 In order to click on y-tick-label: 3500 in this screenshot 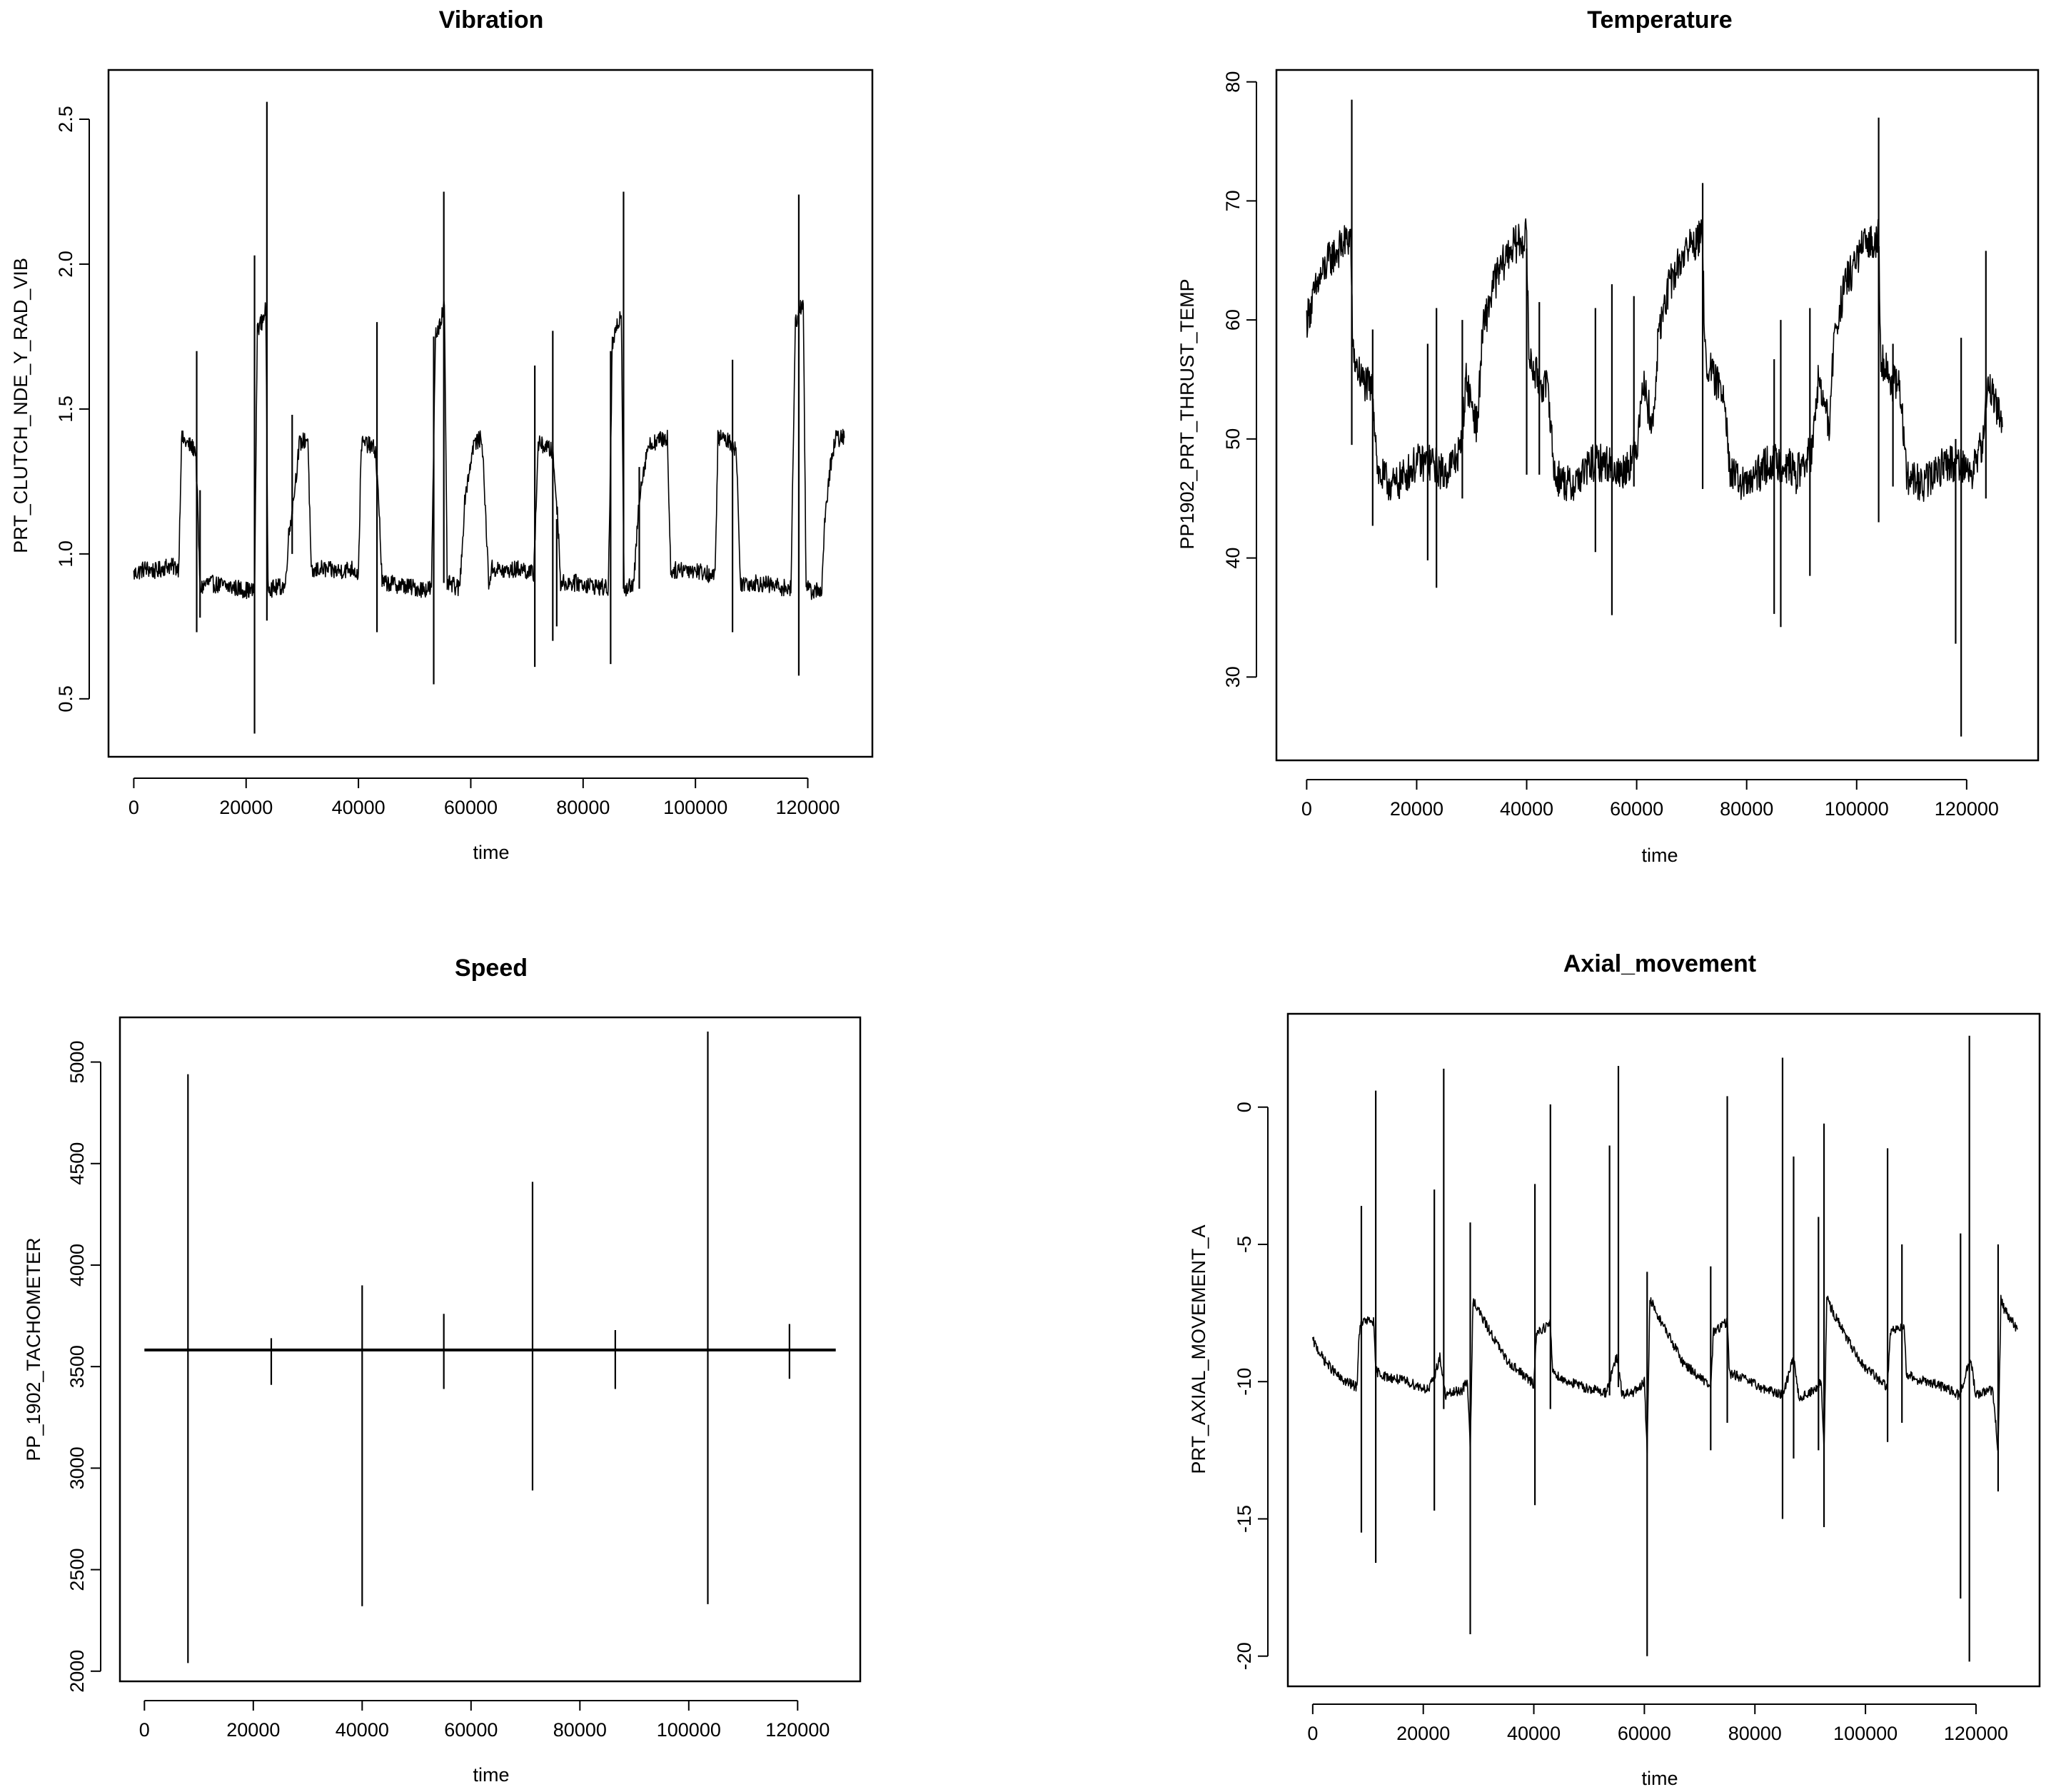, I will do `click(77, 1366)`.